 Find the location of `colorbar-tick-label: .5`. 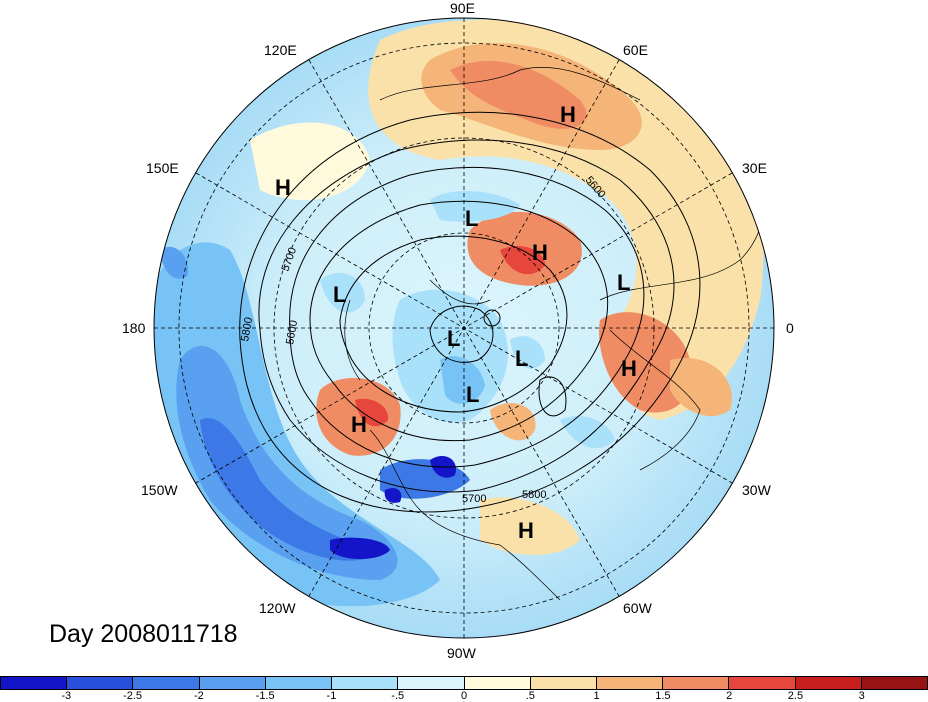

colorbar-tick-label: .5 is located at coordinates (530, 696).